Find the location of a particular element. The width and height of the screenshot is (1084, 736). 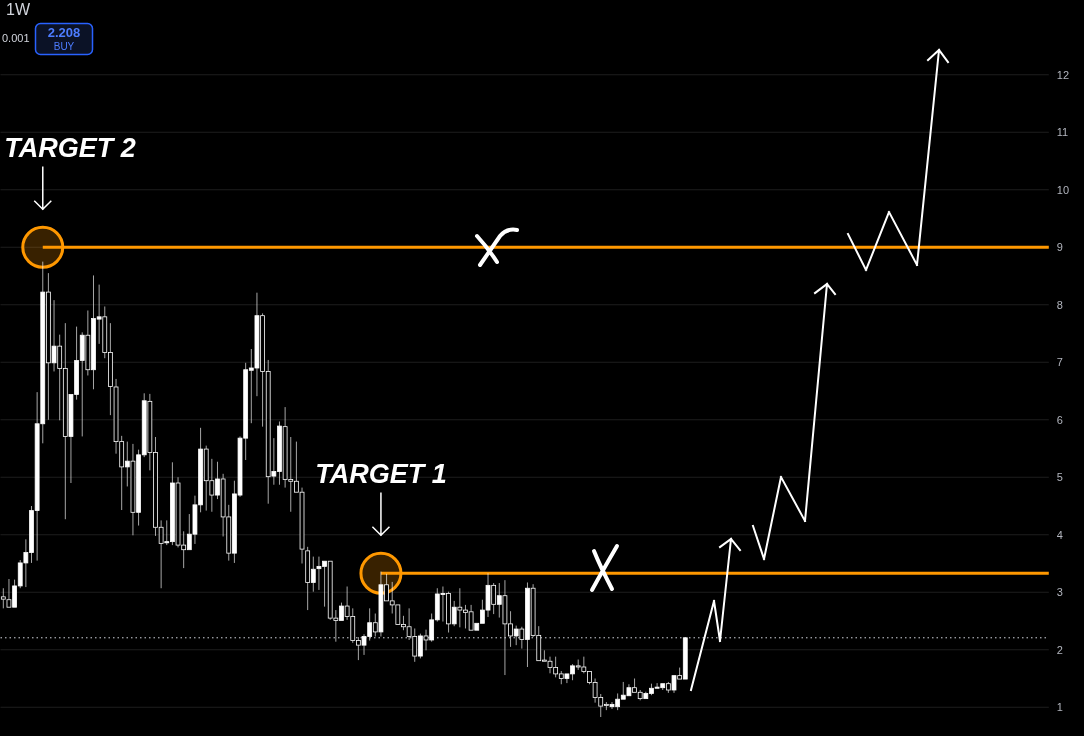

annotation: 2.208 is located at coordinates (64, 32).